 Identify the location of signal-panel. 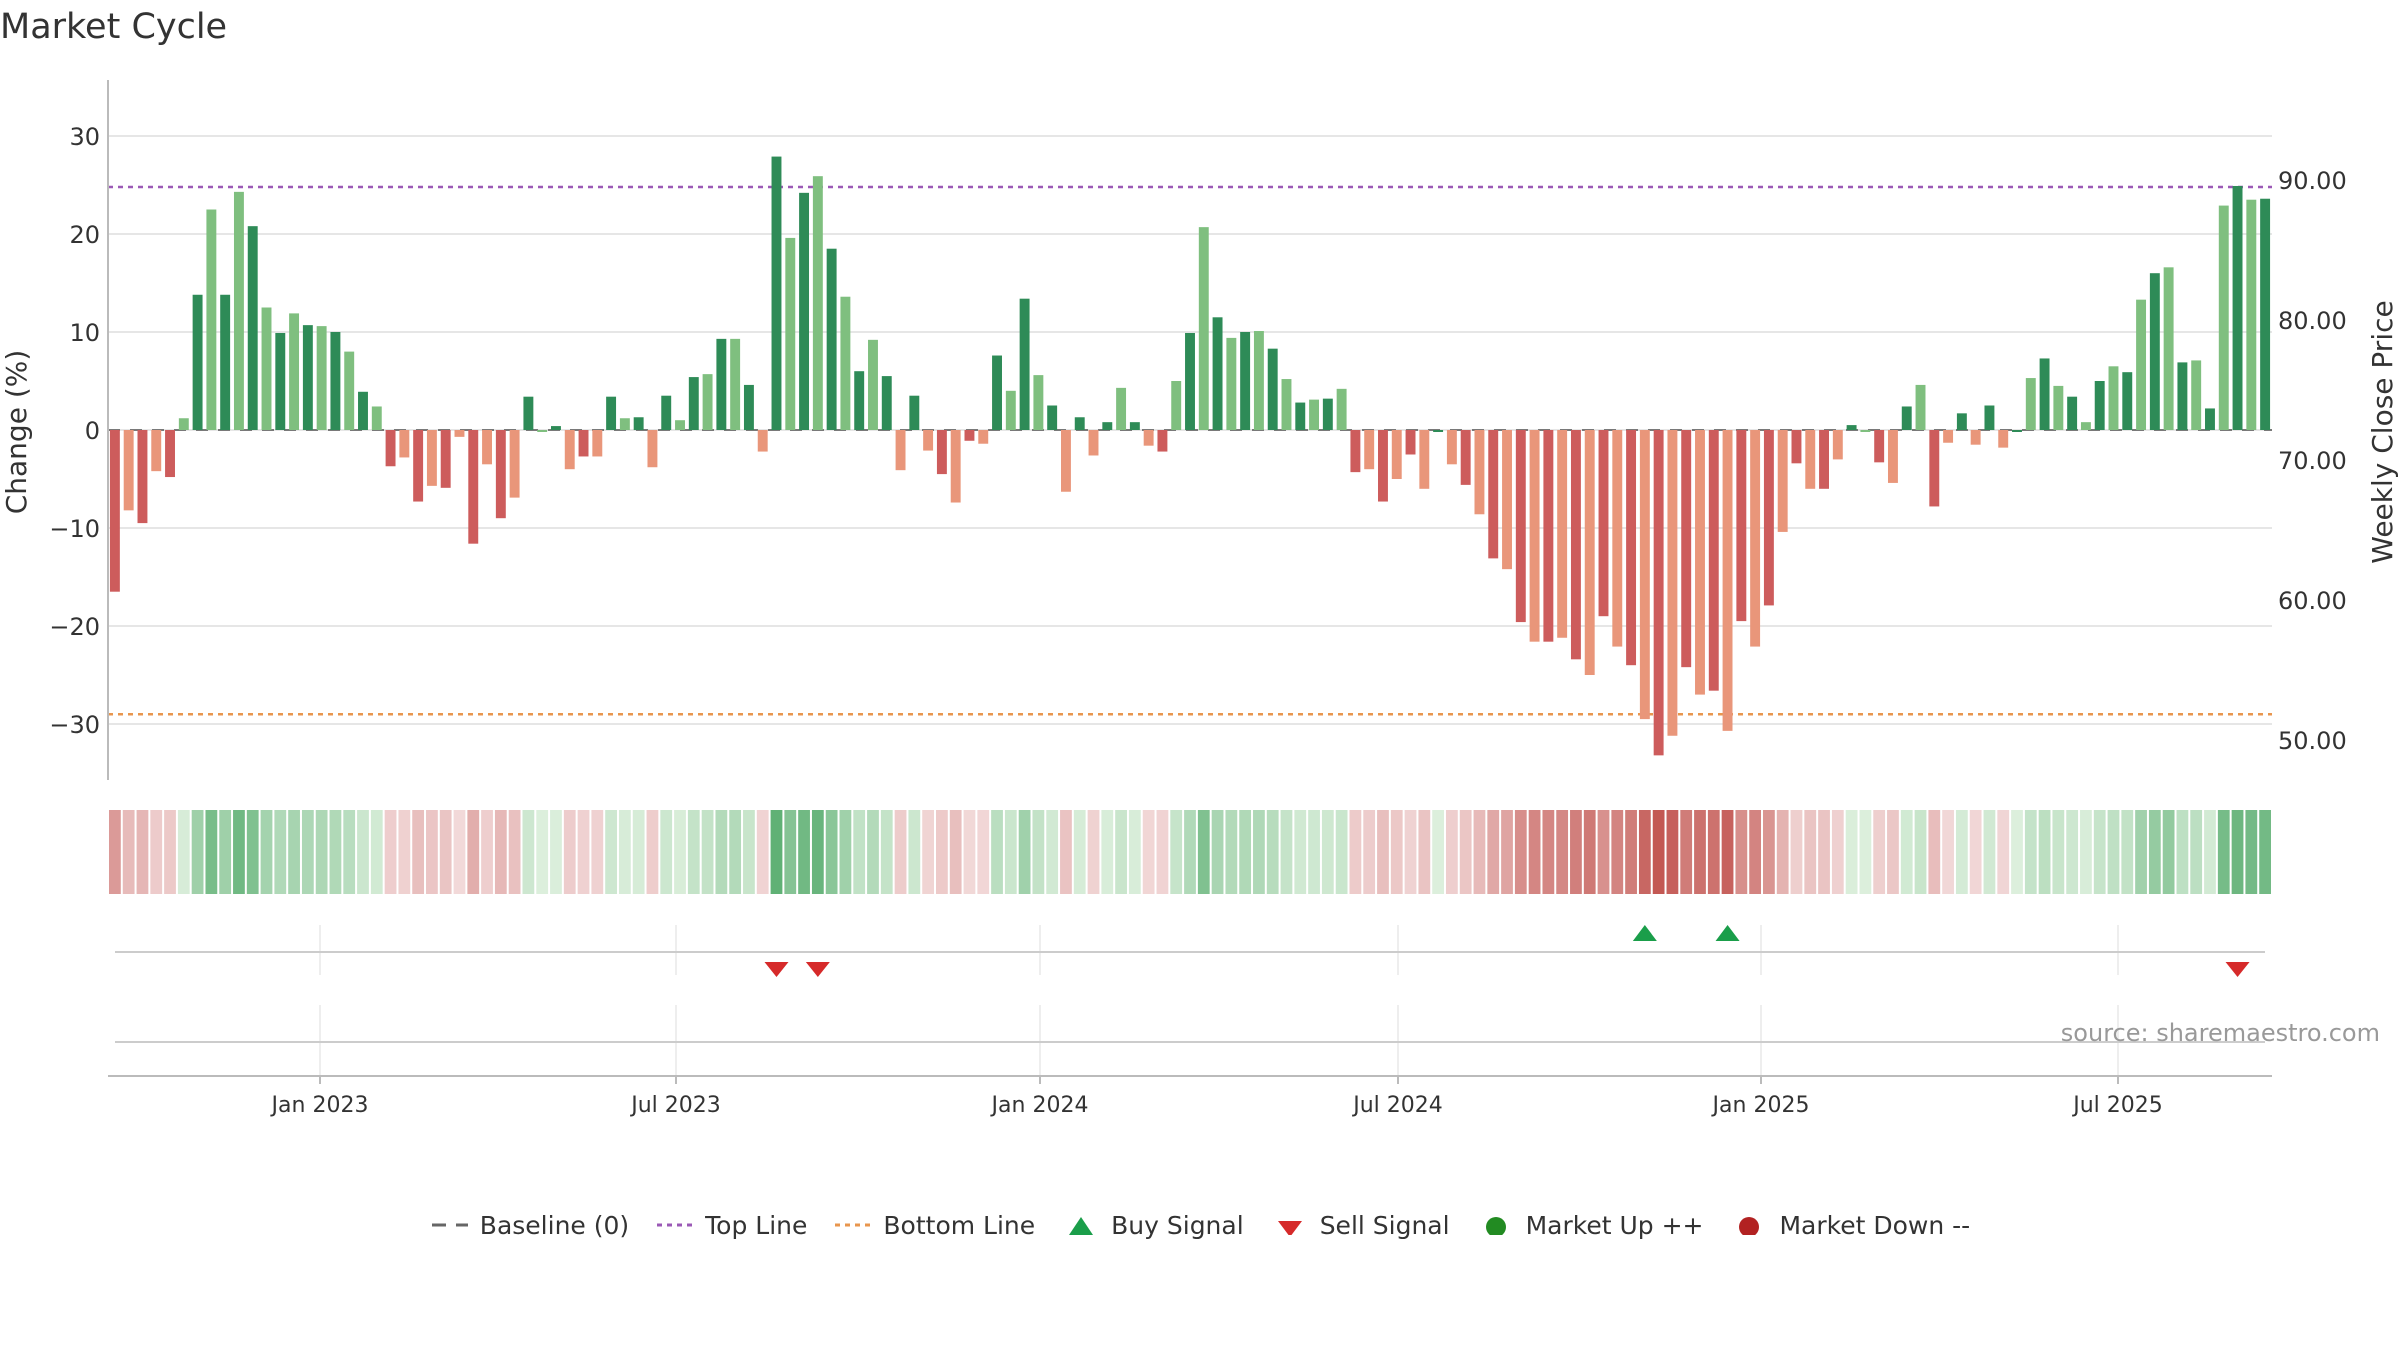
(1190, 951).